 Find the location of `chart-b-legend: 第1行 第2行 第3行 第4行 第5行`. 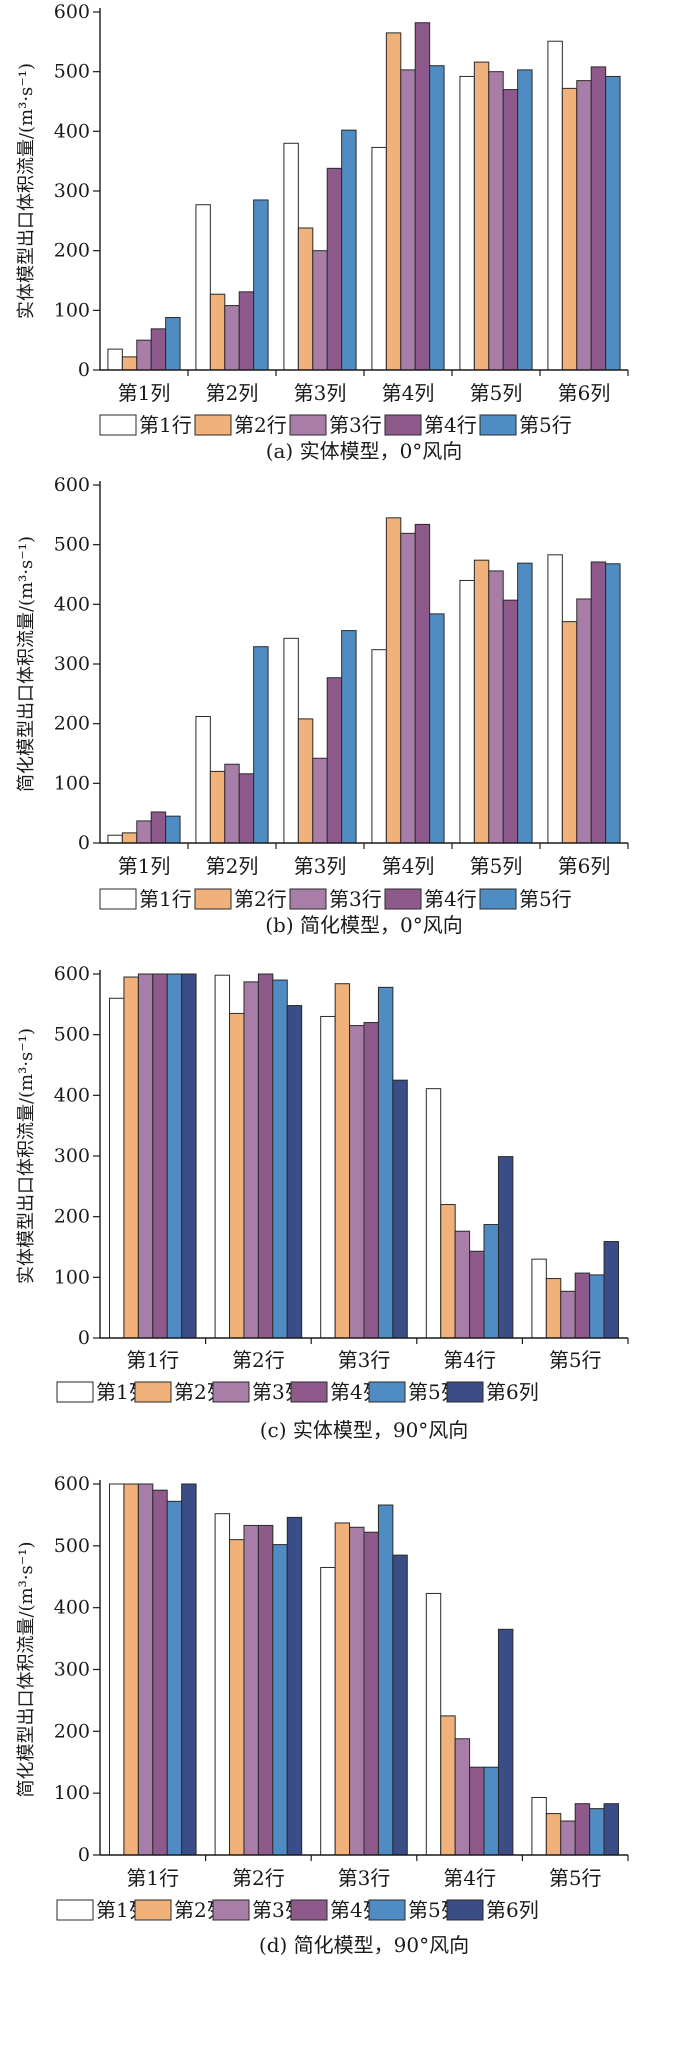

chart-b-legend: 第1行 第2行 第3行 第4行 第5行 is located at coordinates (335, 899).